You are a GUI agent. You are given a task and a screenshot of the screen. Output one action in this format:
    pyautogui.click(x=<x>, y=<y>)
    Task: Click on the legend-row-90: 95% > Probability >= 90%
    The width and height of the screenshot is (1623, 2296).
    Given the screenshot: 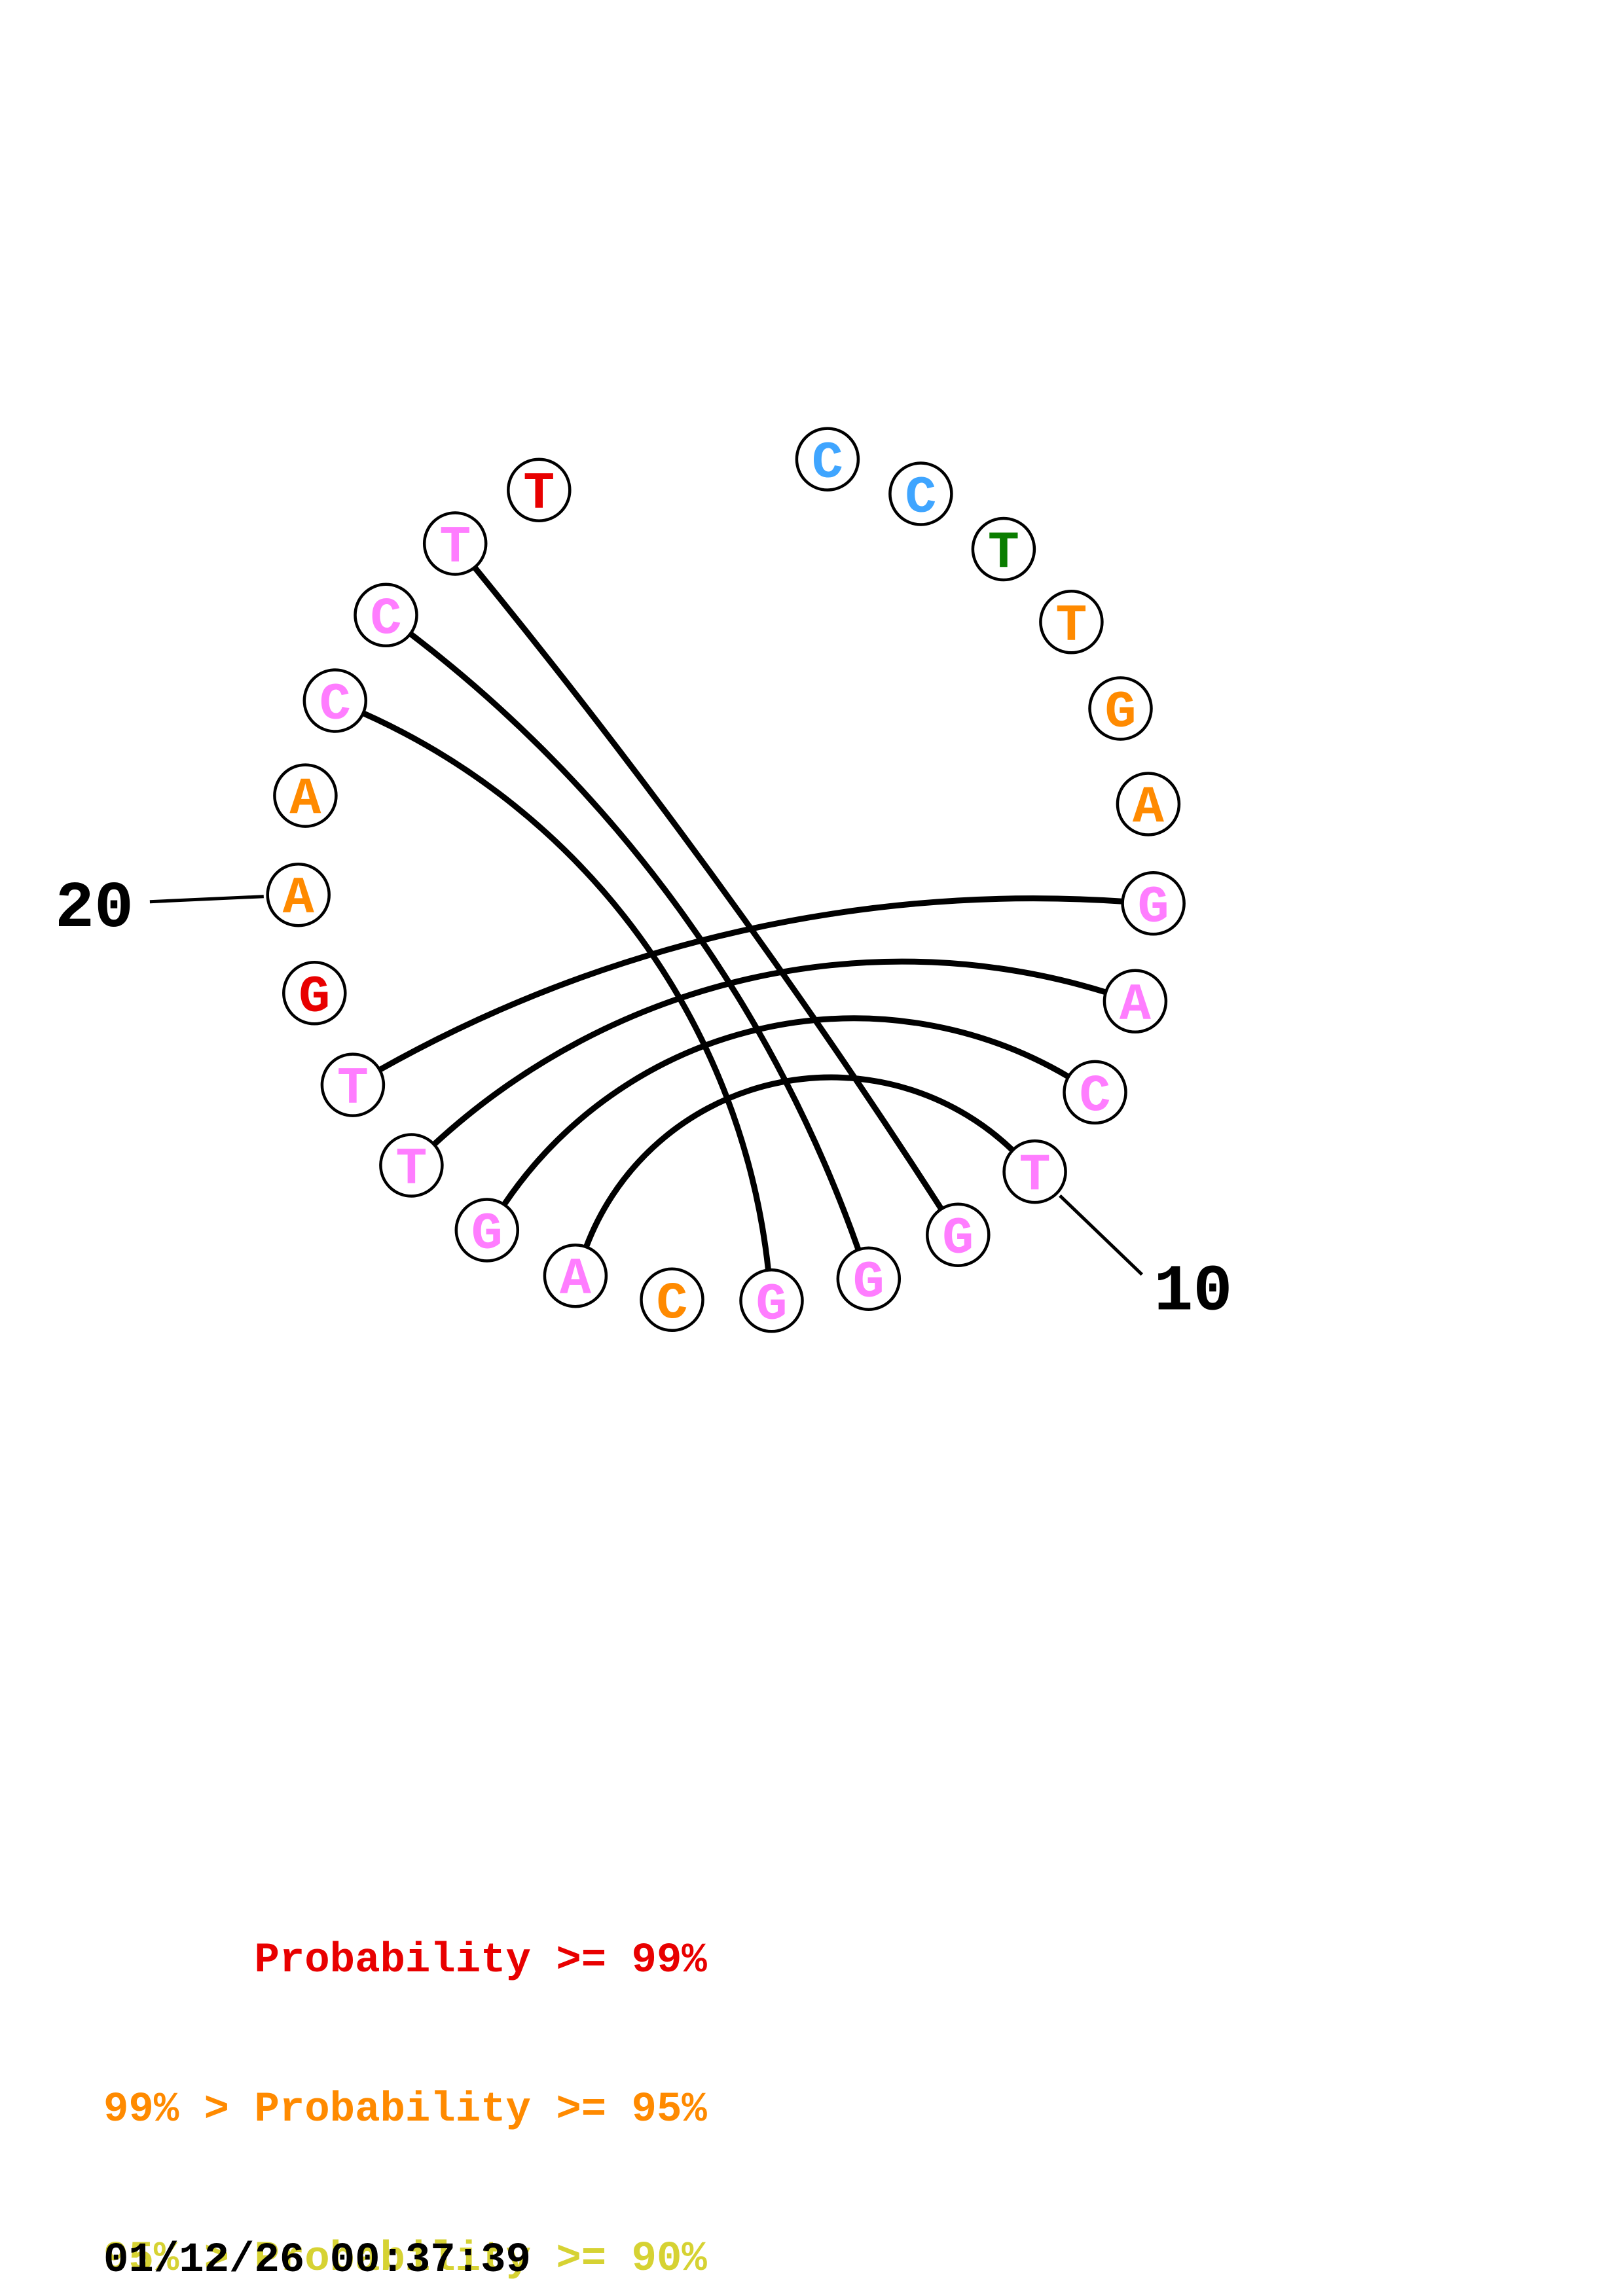 What is the action you would take?
    pyautogui.click(x=405, y=2259)
    